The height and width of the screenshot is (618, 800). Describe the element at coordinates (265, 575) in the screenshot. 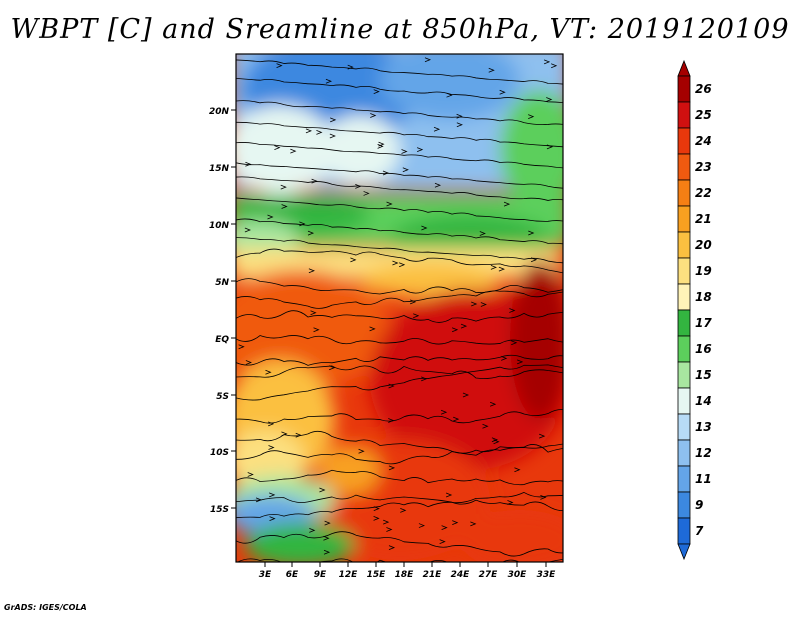

I see `lon-label: 3E` at that location.